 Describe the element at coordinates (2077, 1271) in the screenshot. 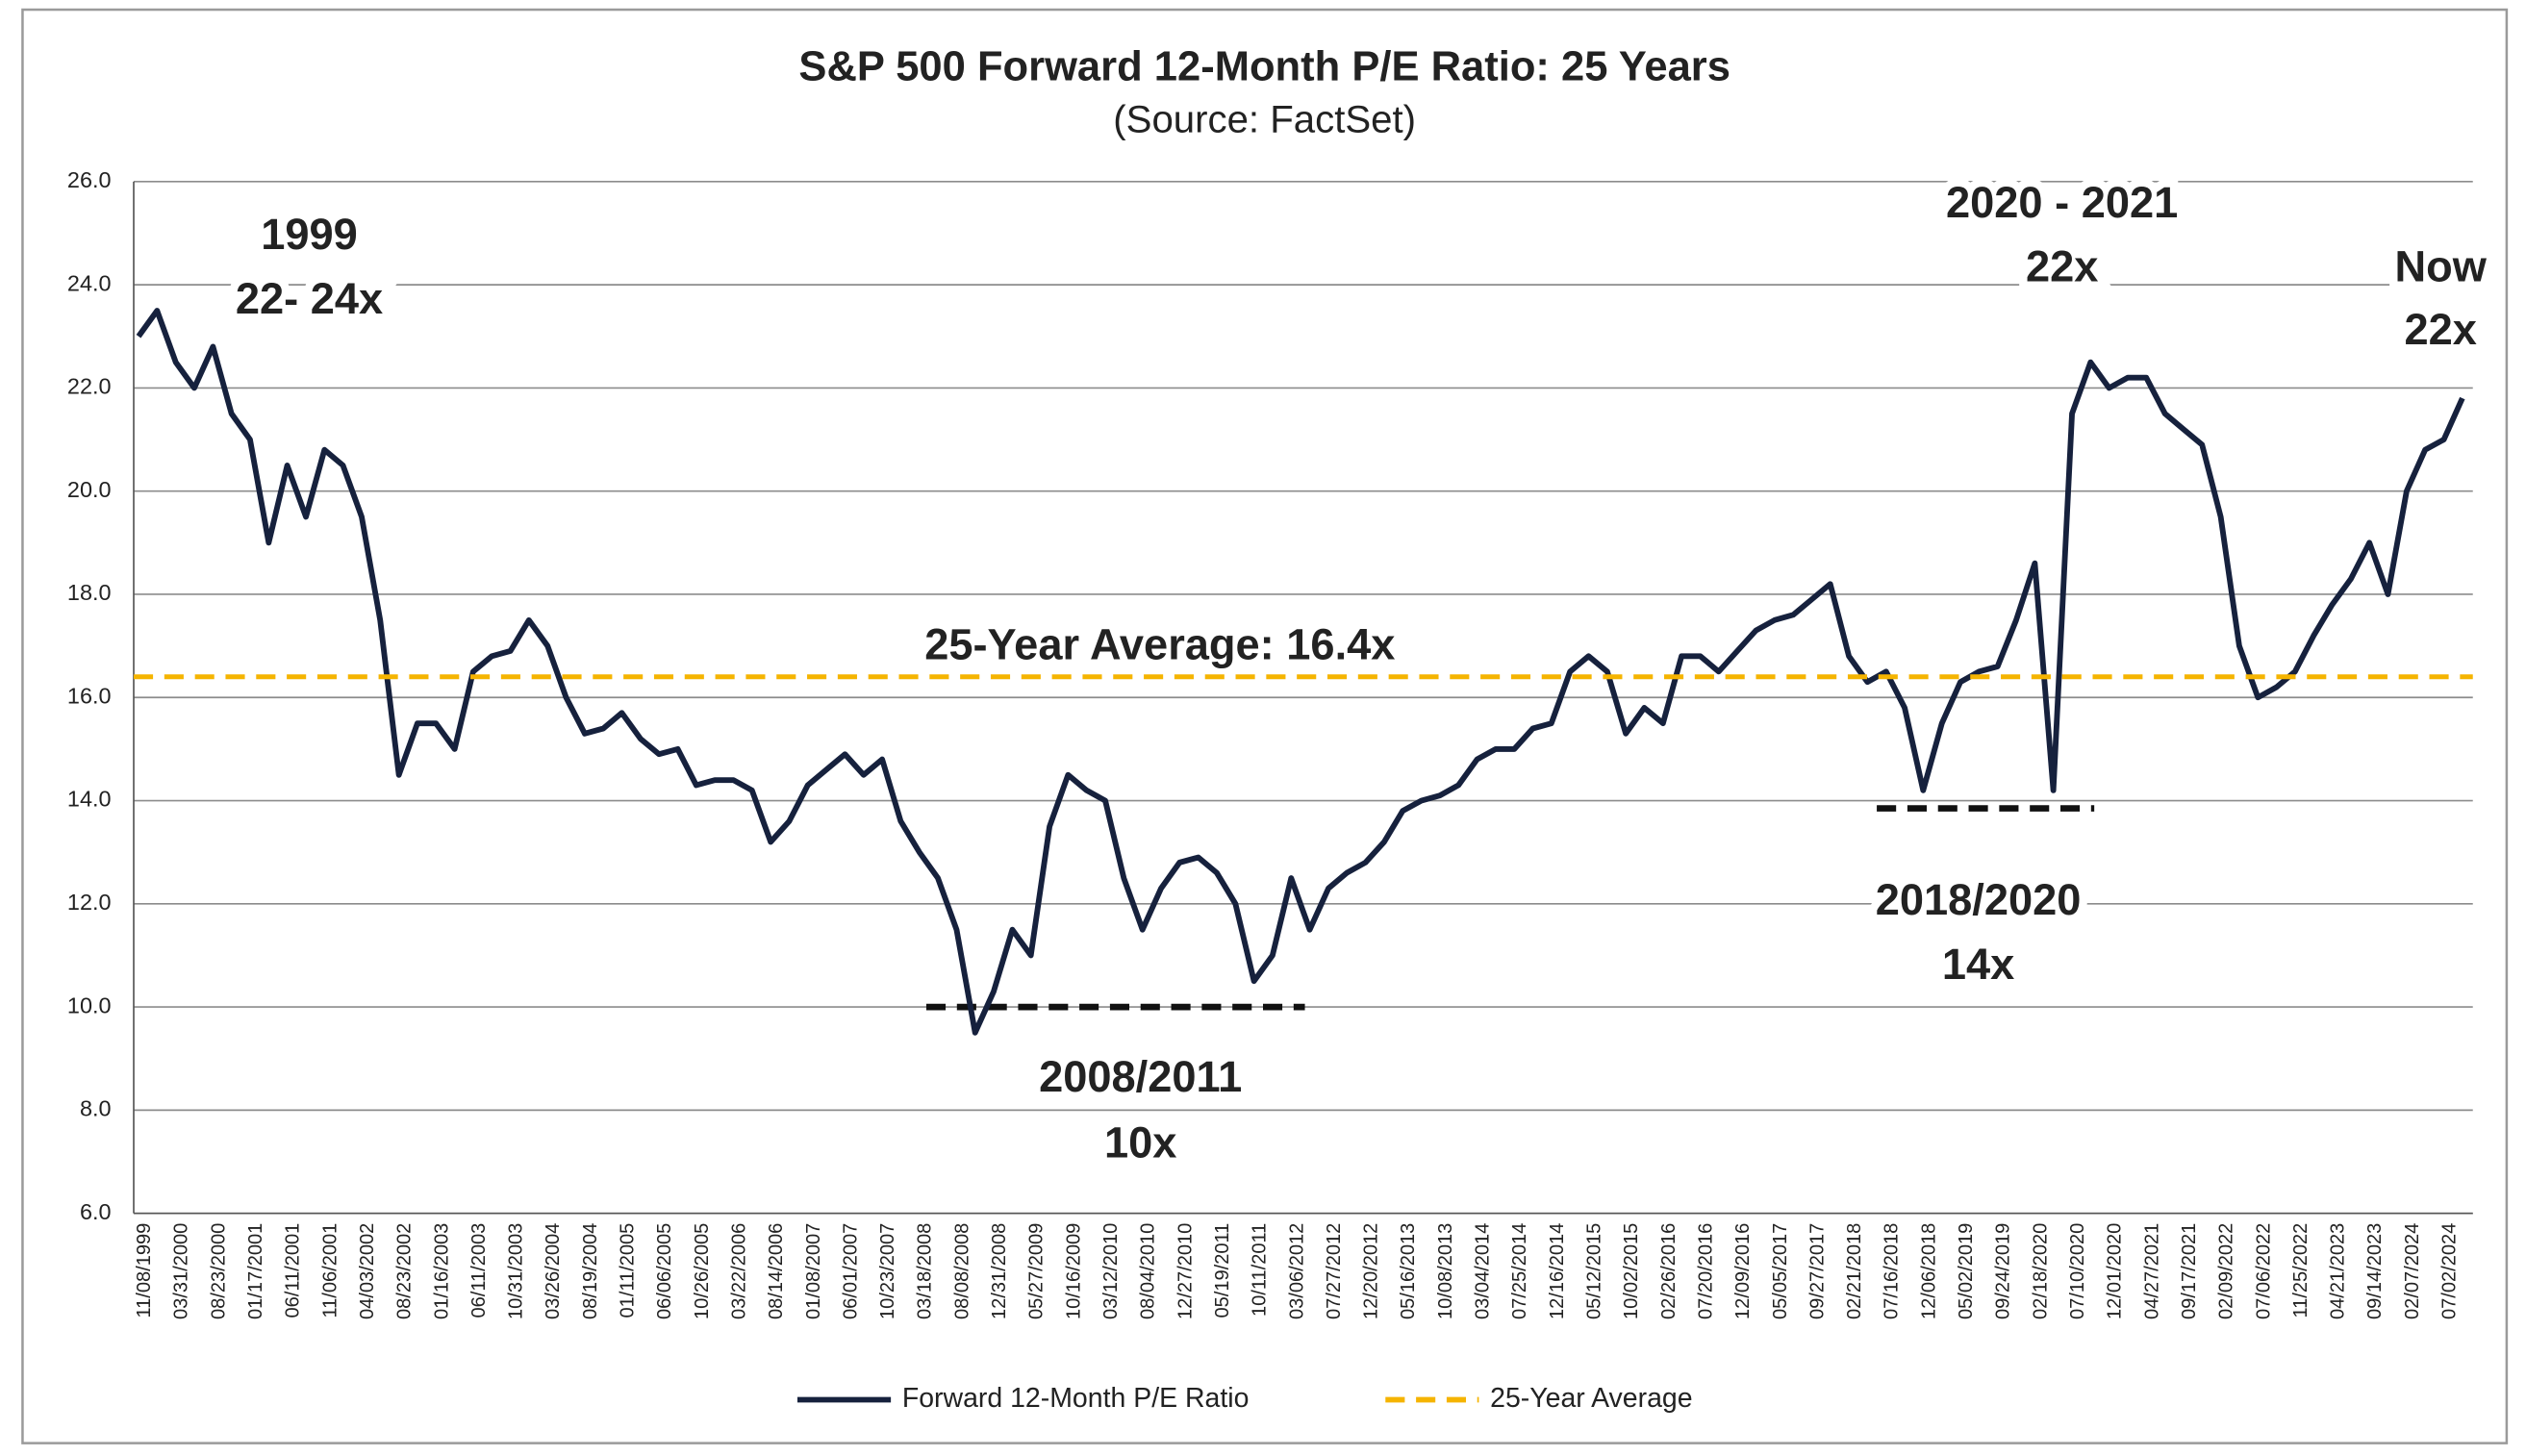

I see `x-tick-label: 07/10/2020` at that location.